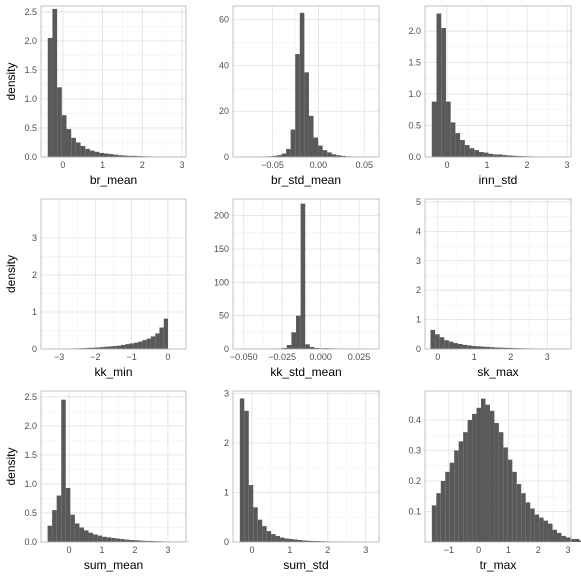 The height and width of the screenshot is (581, 581). Describe the element at coordinates (30, 128) in the screenshot. I see `y-tick-label: 0.5` at that location.